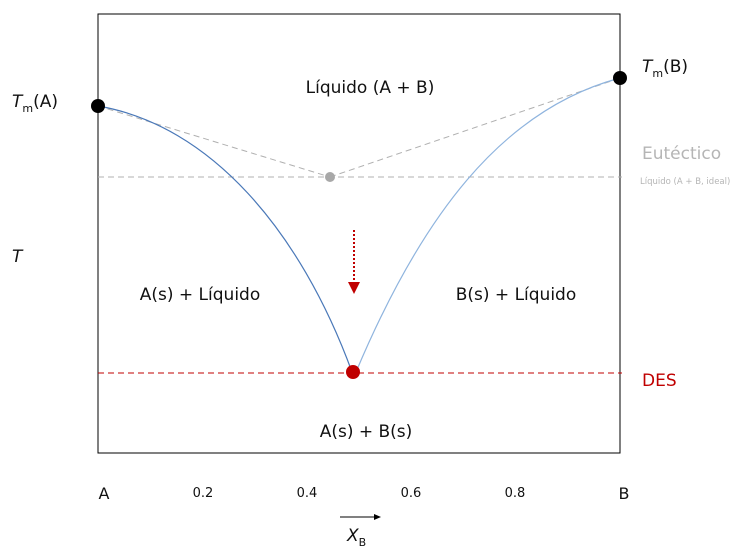  I want to click on ideal-liquidus-b, so click(475, 127).